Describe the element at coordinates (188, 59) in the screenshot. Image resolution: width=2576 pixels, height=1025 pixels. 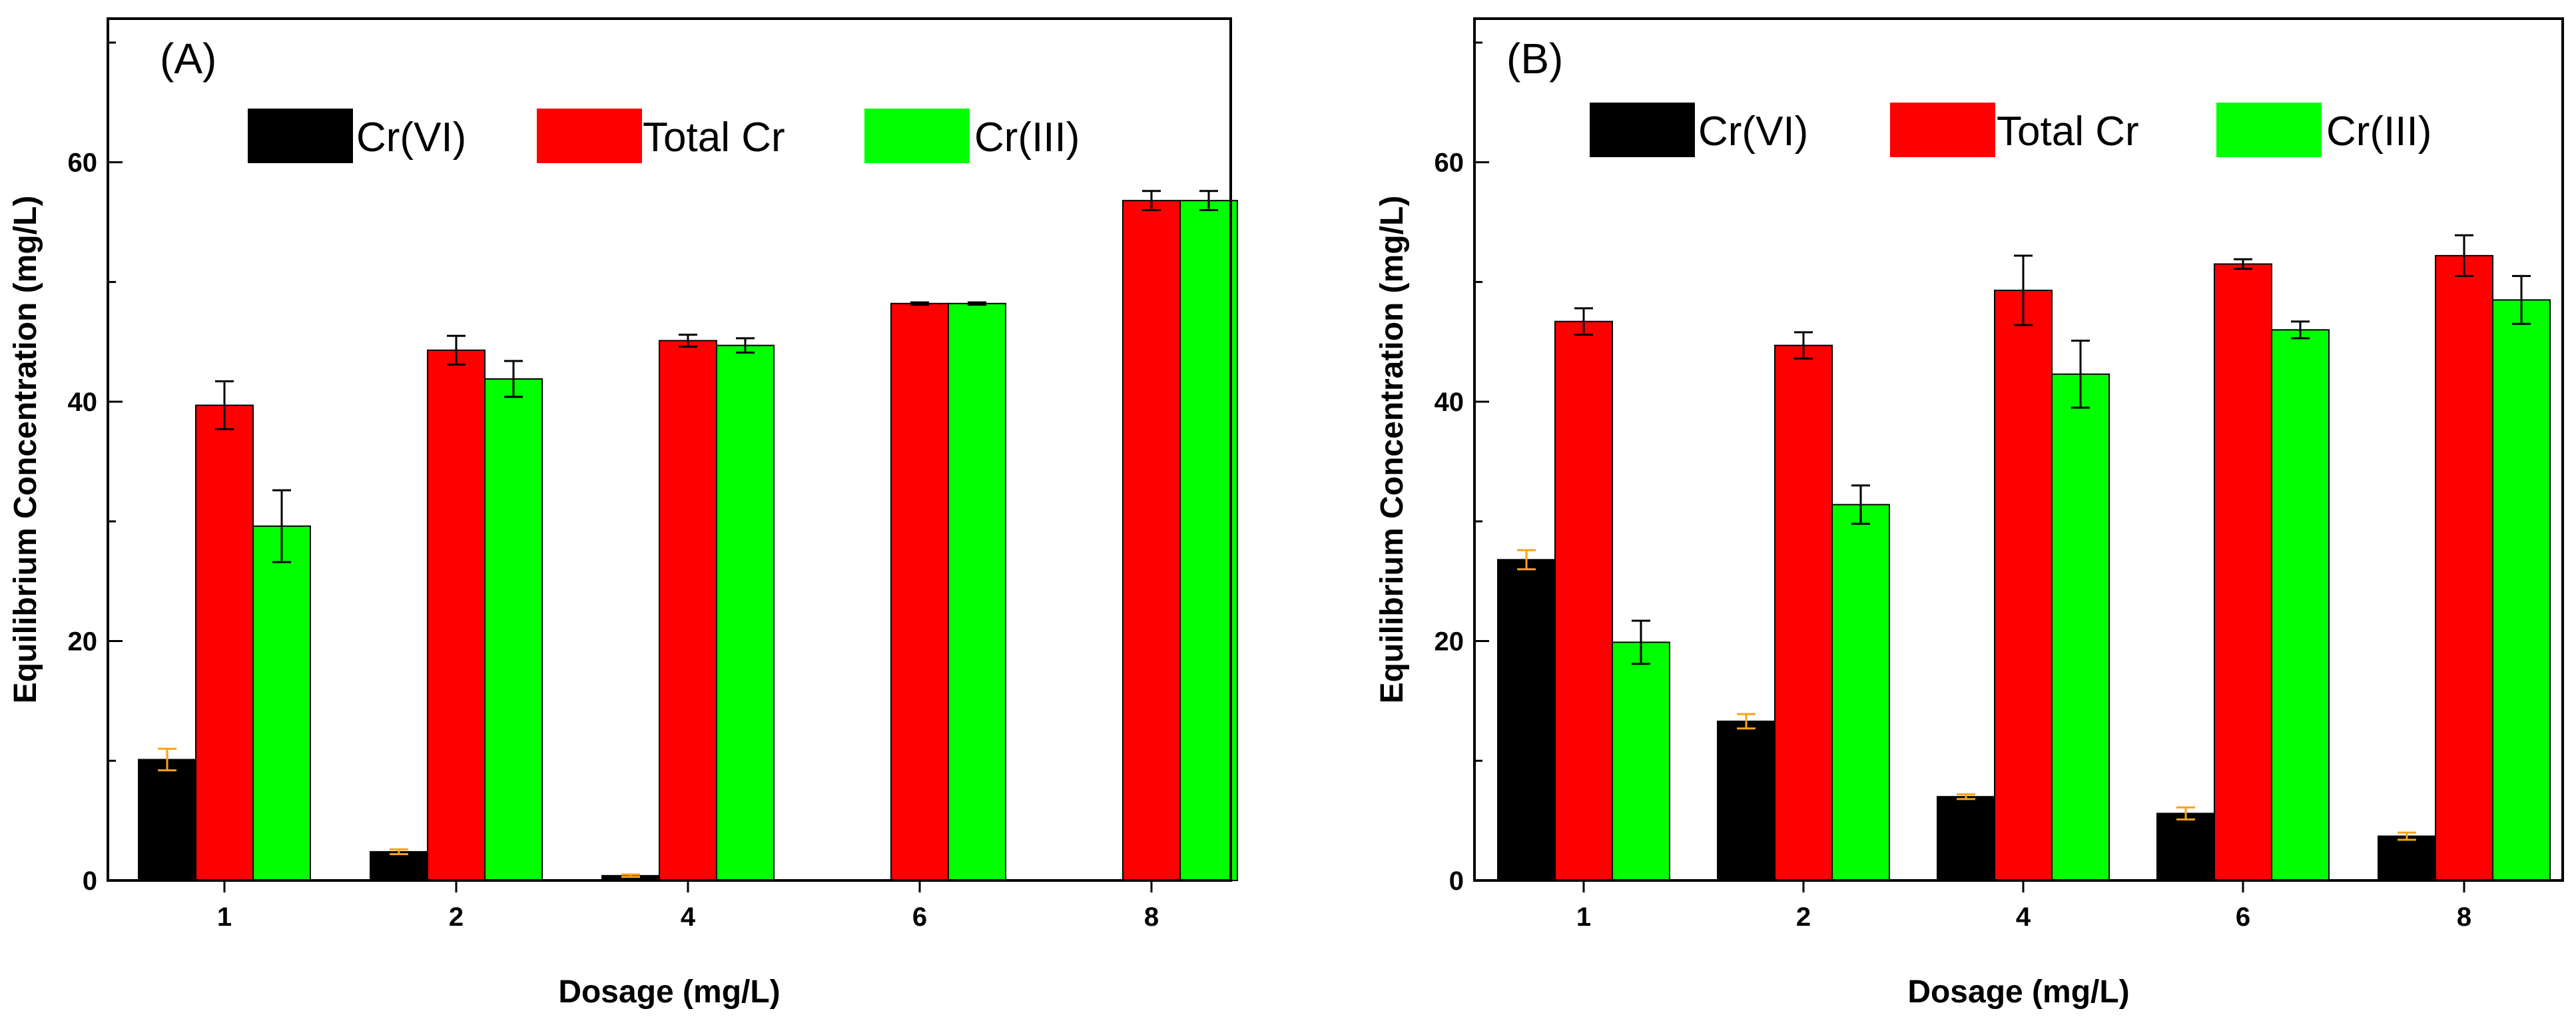
I see `panel-label: (A)` at that location.